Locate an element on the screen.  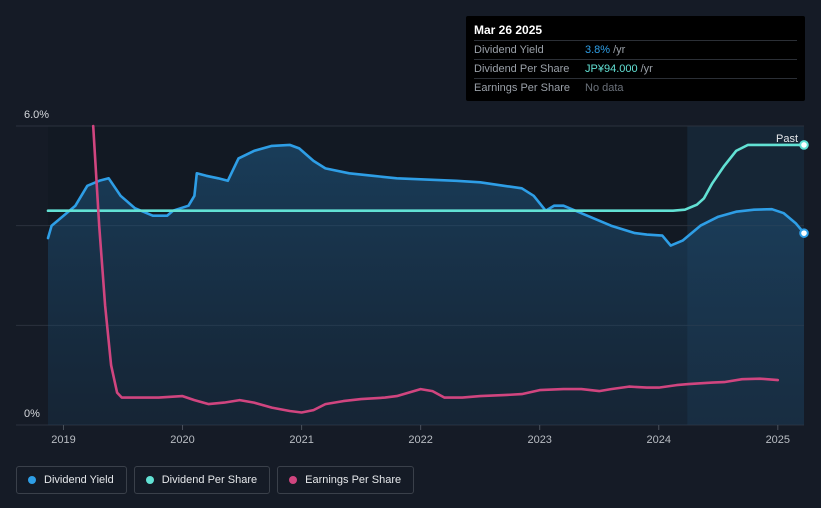
tooltip-row-earnings-per-share: Earnings Per Share No data is located at coordinates (635, 88).